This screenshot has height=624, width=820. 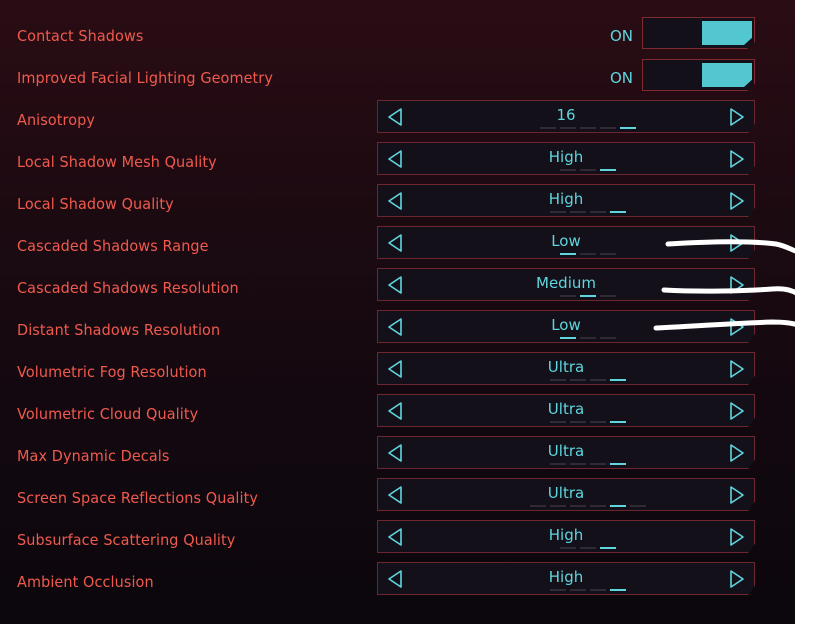 What do you see at coordinates (698, 33) in the screenshot?
I see `contact-shadows-toggle` at bounding box center [698, 33].